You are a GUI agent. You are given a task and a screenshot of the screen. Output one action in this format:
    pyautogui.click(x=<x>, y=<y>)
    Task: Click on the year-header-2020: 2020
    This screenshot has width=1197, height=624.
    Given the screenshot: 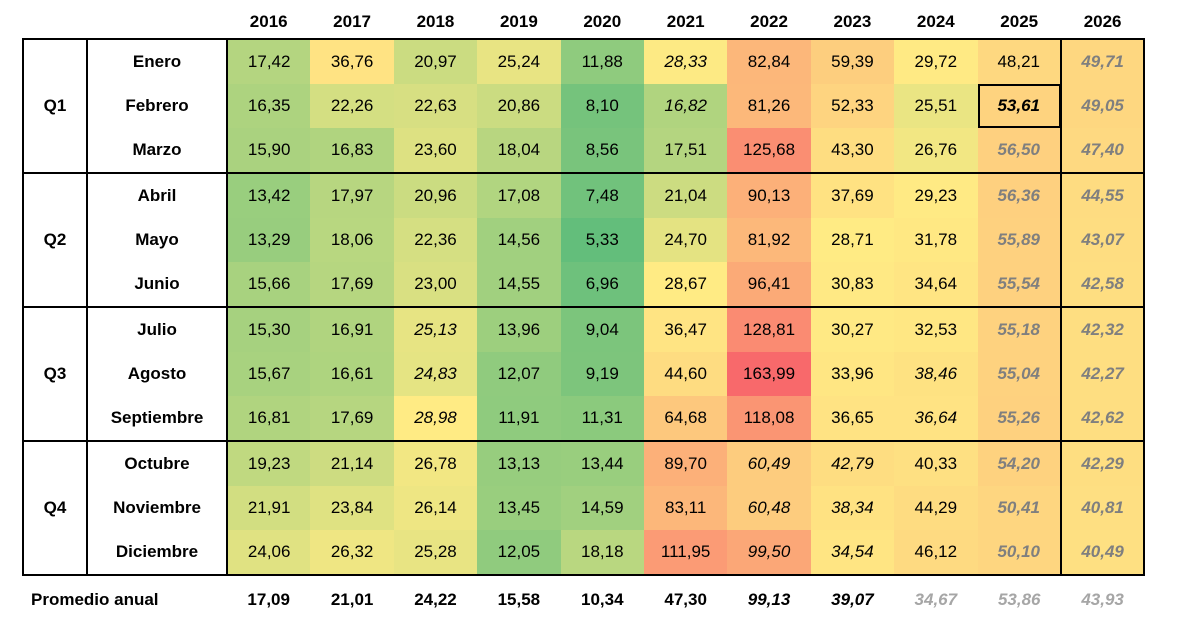 What is the action you would take?
    pyautogui.click(x=602, y=22)
    